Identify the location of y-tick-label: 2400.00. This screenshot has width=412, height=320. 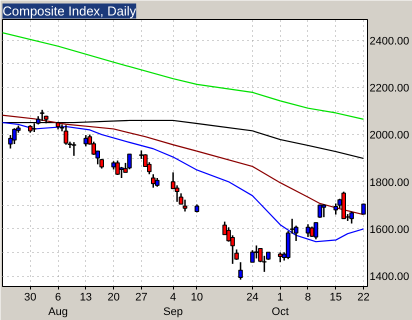
(390, 41).